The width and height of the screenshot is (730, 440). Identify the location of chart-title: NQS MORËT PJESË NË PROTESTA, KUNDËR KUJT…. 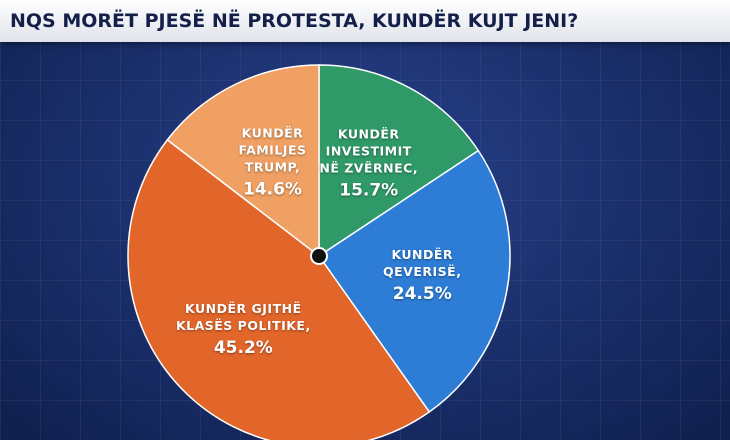
(294, 21).